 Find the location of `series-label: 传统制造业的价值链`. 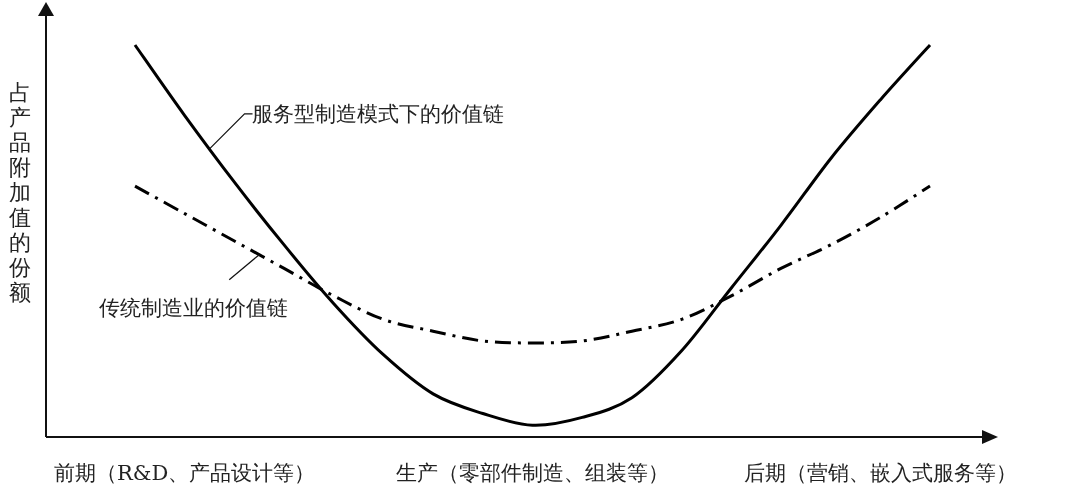

series-label: 传统制造业的价值链 is located at coordinates (194, 307).